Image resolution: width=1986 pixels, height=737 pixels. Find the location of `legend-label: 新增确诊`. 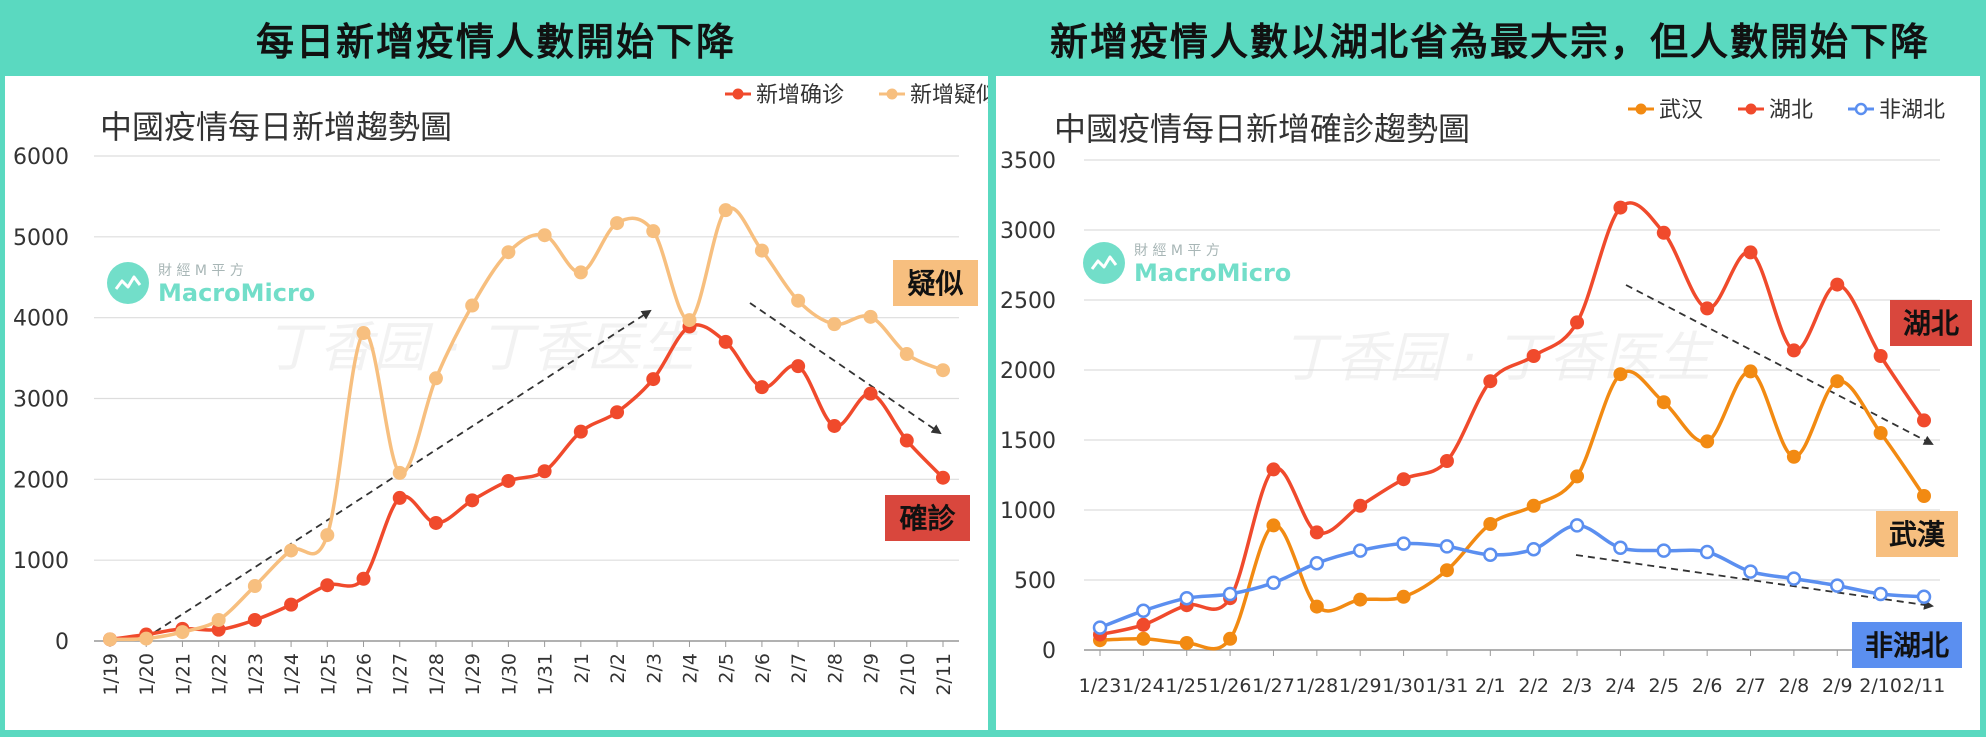

legend-label: 新增确诊 is located at coordinates (800, 95).